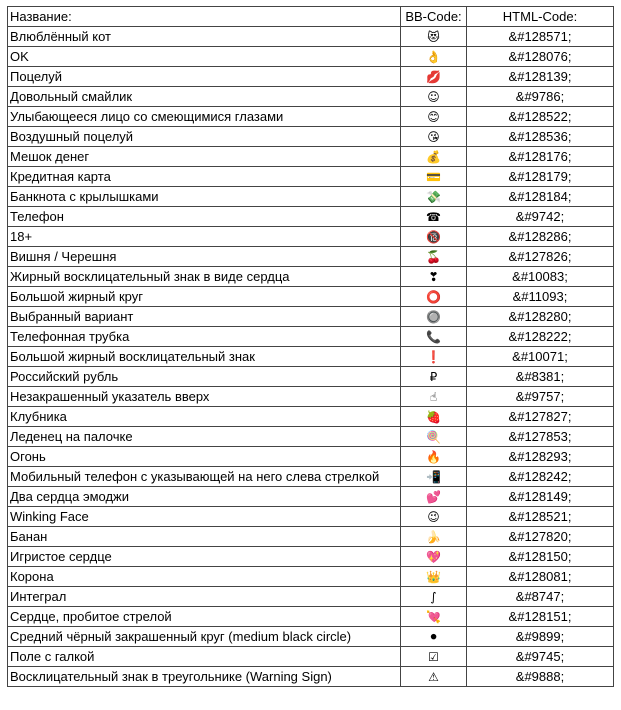  Describe the element at coordinates (433, 456) in the screenshot. I see `bb-cell: 🔥` at that location.